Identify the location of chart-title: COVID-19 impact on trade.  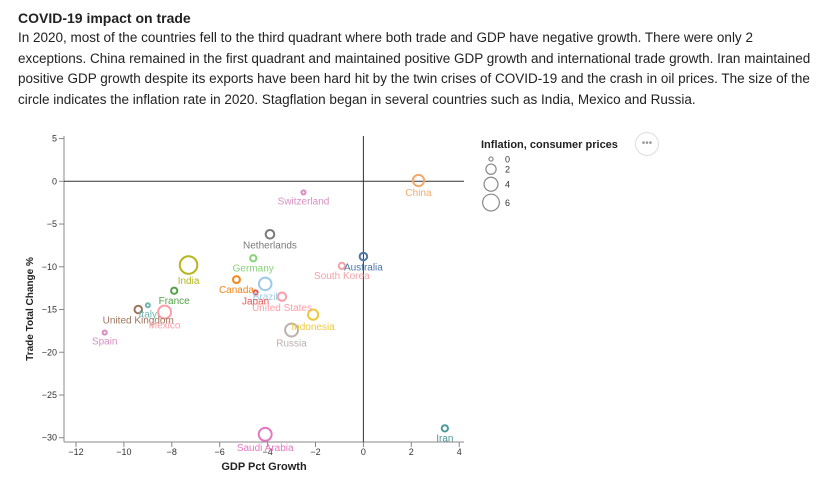
(104, 18).